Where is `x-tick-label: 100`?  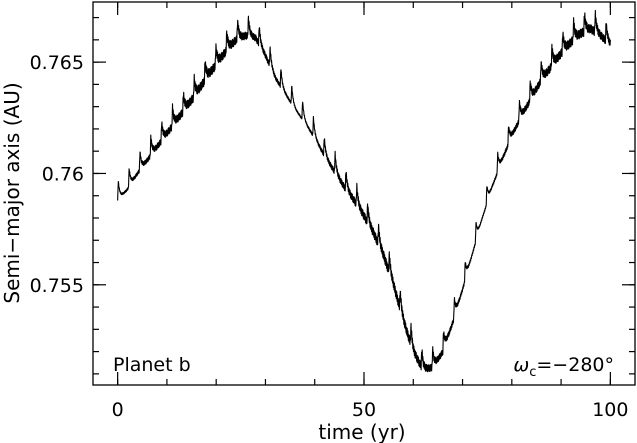
x-tick-label: 100 is located at coordinates (610, 410).